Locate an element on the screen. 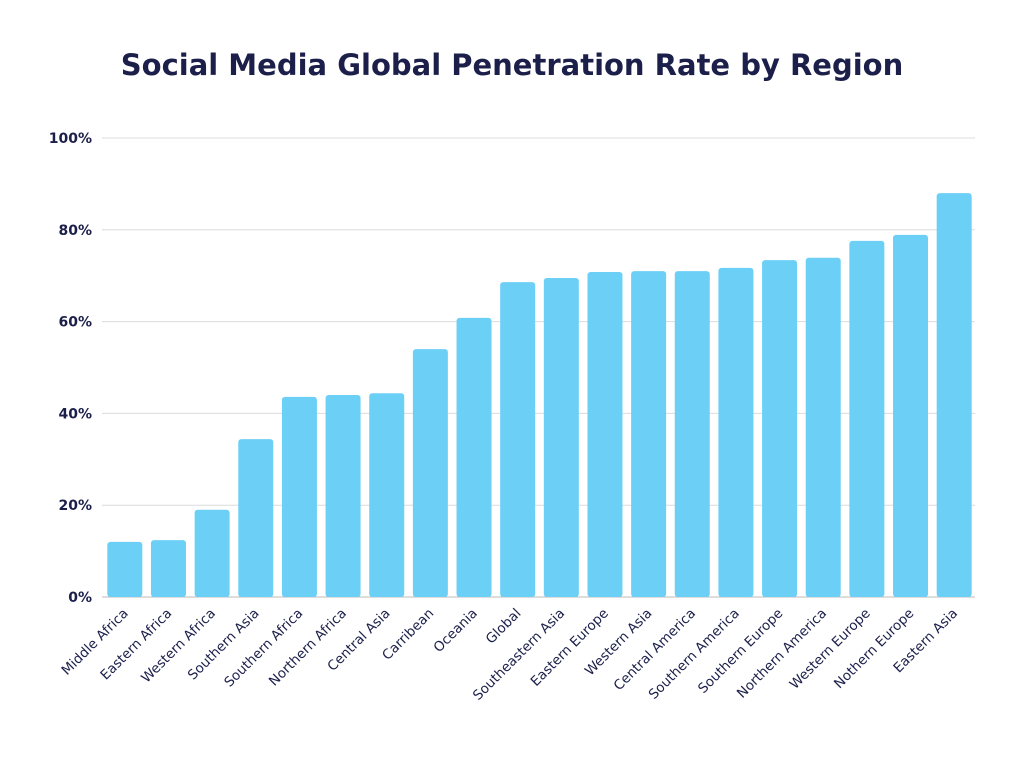 The width and height of the screenshot is (1024, 768). y-tick-label: 60% is located at coordinates (75, 323).